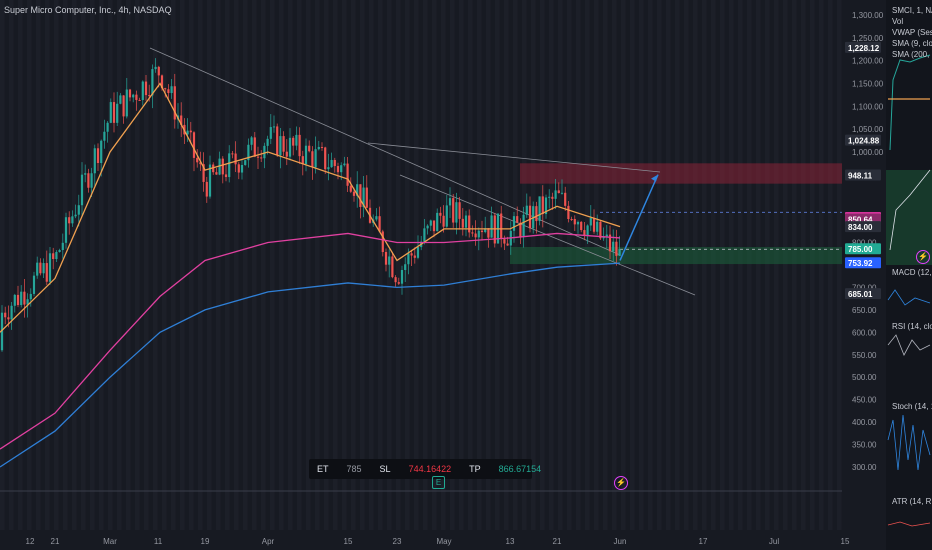 This screenshot has width=932, height=550. Describe the element at coordinates (681, 173) in the screenshot. I see `resistance-zone` at that location.